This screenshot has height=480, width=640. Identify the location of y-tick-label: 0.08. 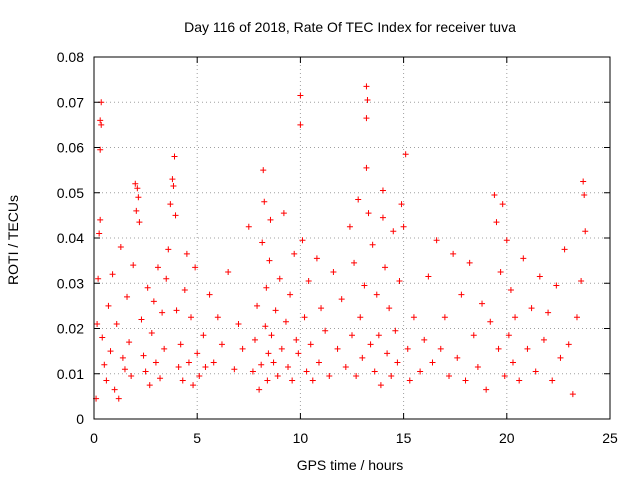
(70, 57).